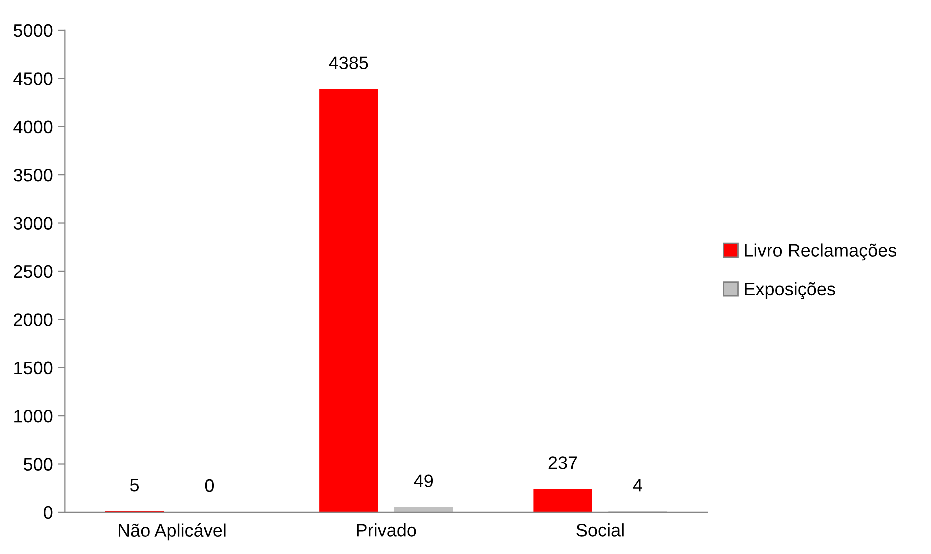 The image size is (931, 554). Describe the element at coordinates (790, 291) in the screenshot. I see `legend-label: Exposições` at that location.